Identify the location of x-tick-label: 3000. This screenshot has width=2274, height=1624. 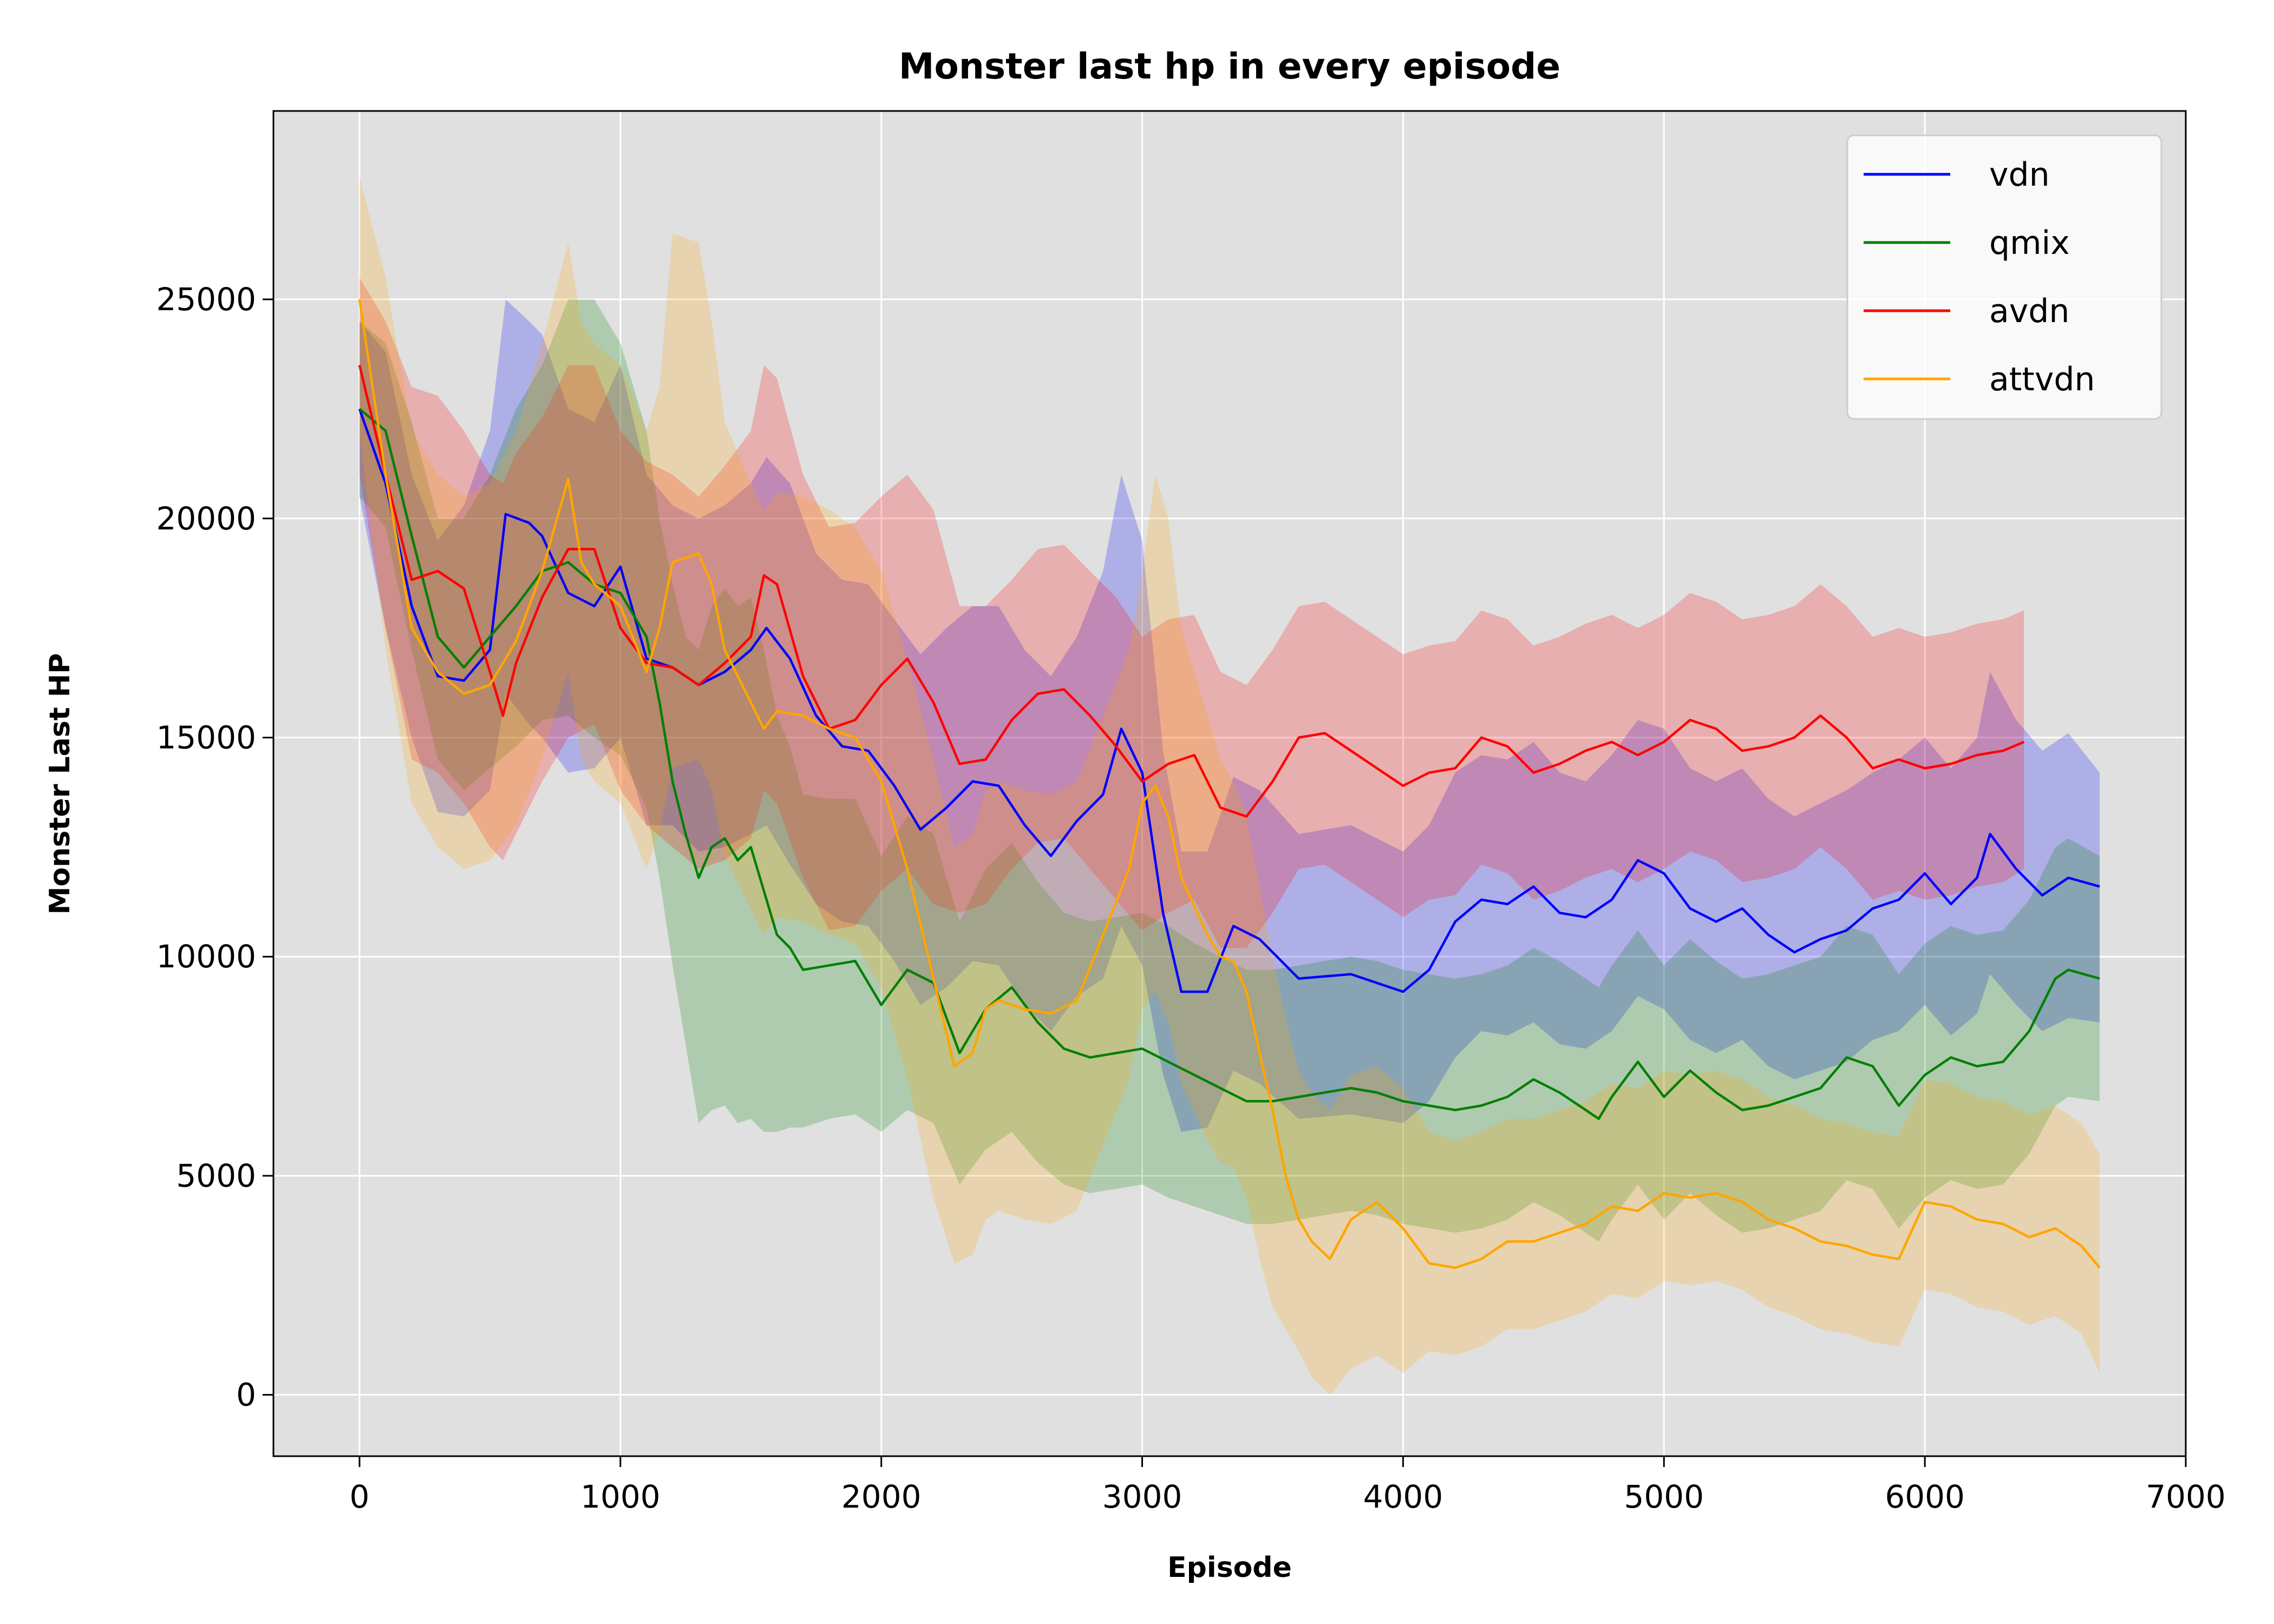
(1142, 1496).